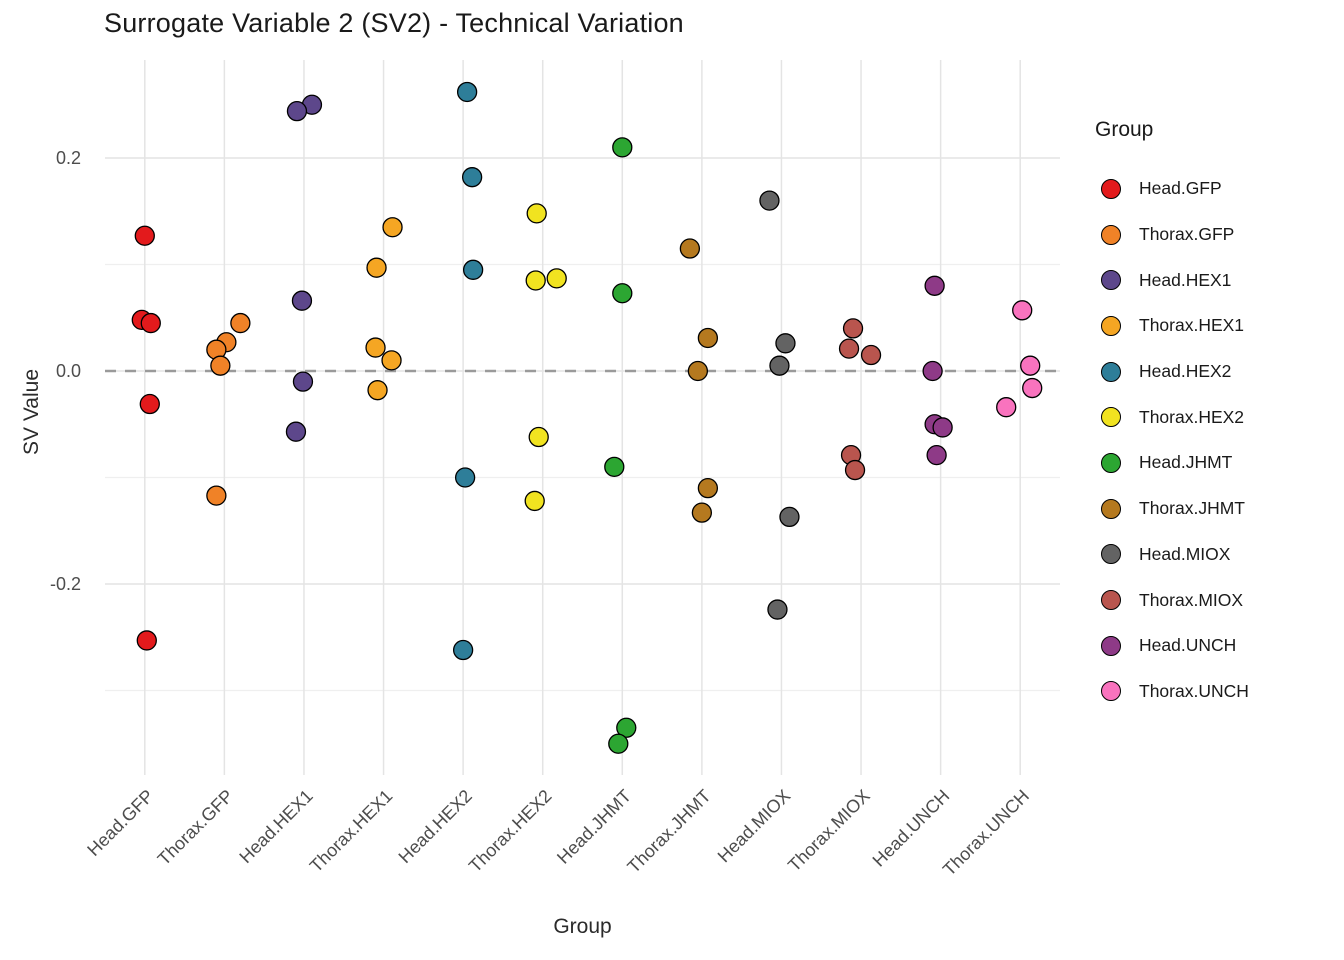 This screenshot has height=960, width=1344. I want to click on legend-item-Head.MIOX: Head.MIOX, so click(1215, 555).